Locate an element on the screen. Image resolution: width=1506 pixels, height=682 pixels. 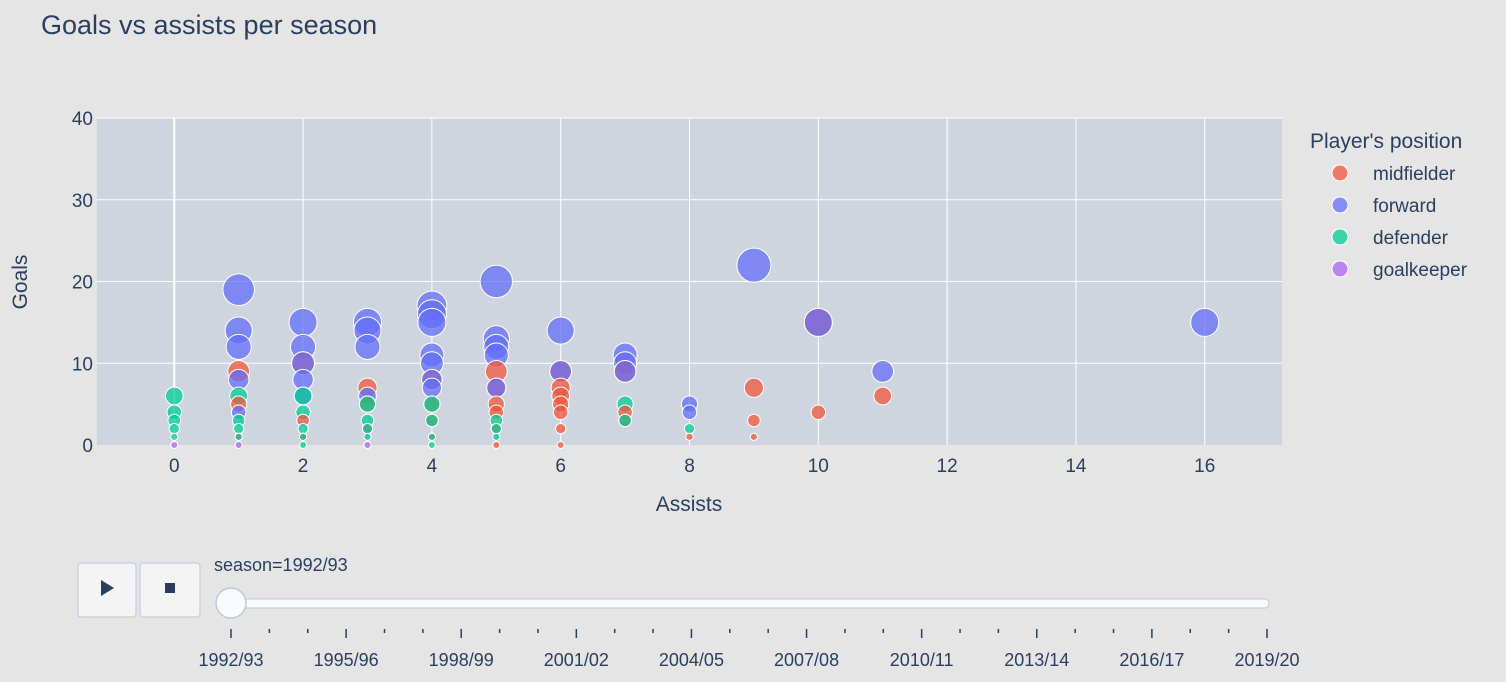
stop-icon is located at coordinates (170, 588).